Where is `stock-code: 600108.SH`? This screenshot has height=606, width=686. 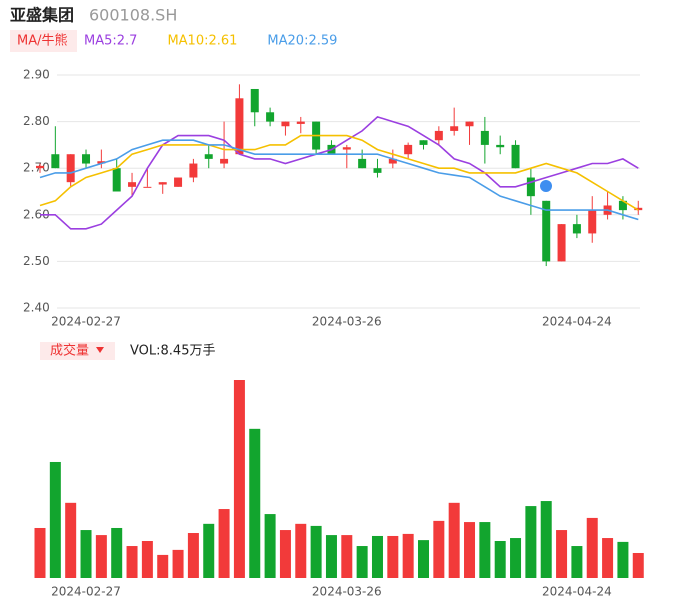
stock-code: 600108.SH is located at coordinates (133, 15).